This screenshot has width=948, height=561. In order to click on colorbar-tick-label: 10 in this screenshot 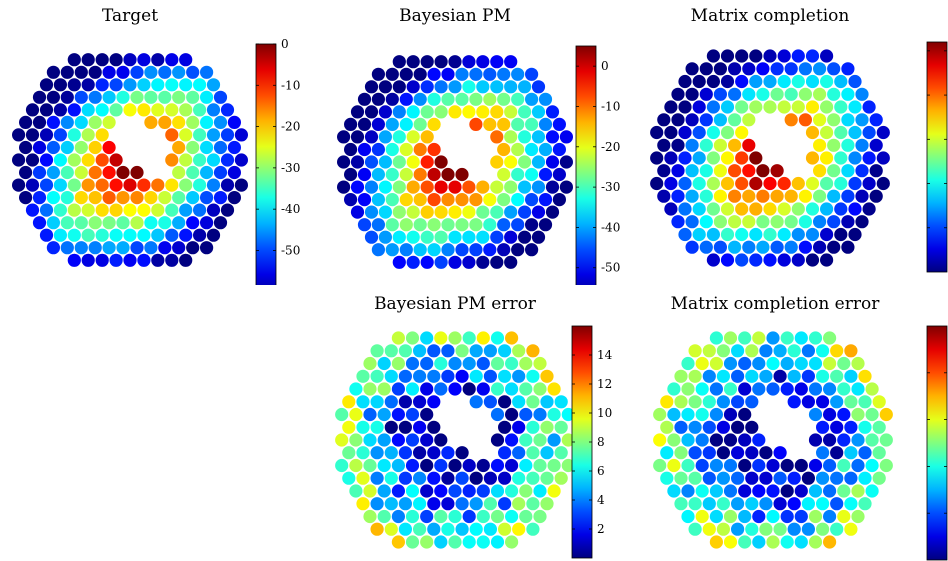, I will do `click(604, 413)`.